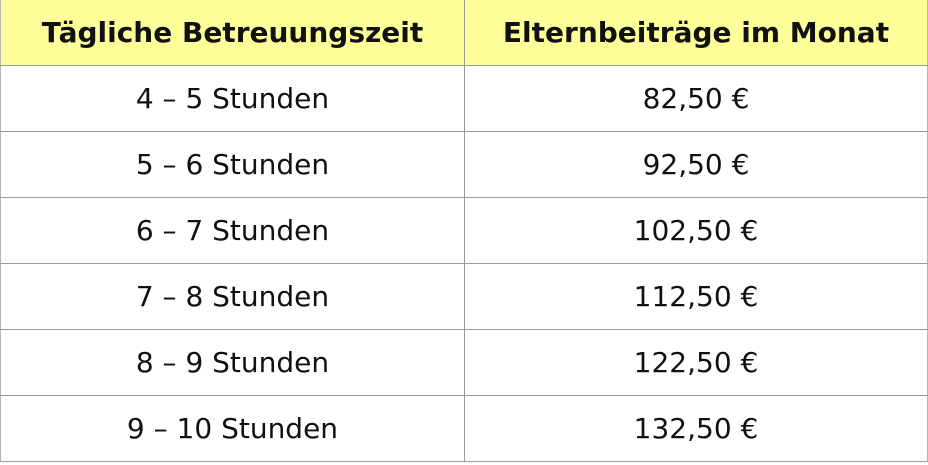 Image resolution: width=928 pixels, height=465 pixels. Describe the element at coordinates (696, 98) in the screenshot. I see `fee-cell: 82,50 €` at that location.